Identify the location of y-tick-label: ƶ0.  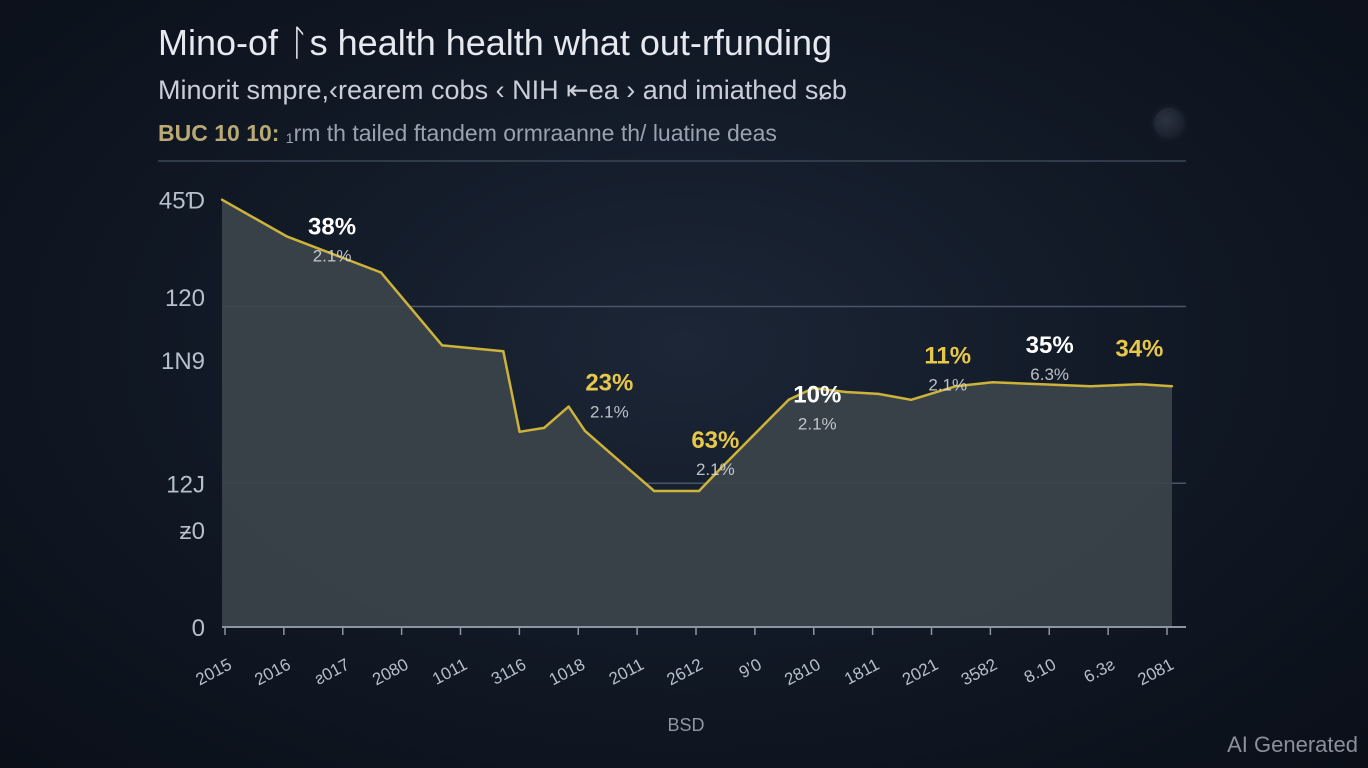
(192, 531).